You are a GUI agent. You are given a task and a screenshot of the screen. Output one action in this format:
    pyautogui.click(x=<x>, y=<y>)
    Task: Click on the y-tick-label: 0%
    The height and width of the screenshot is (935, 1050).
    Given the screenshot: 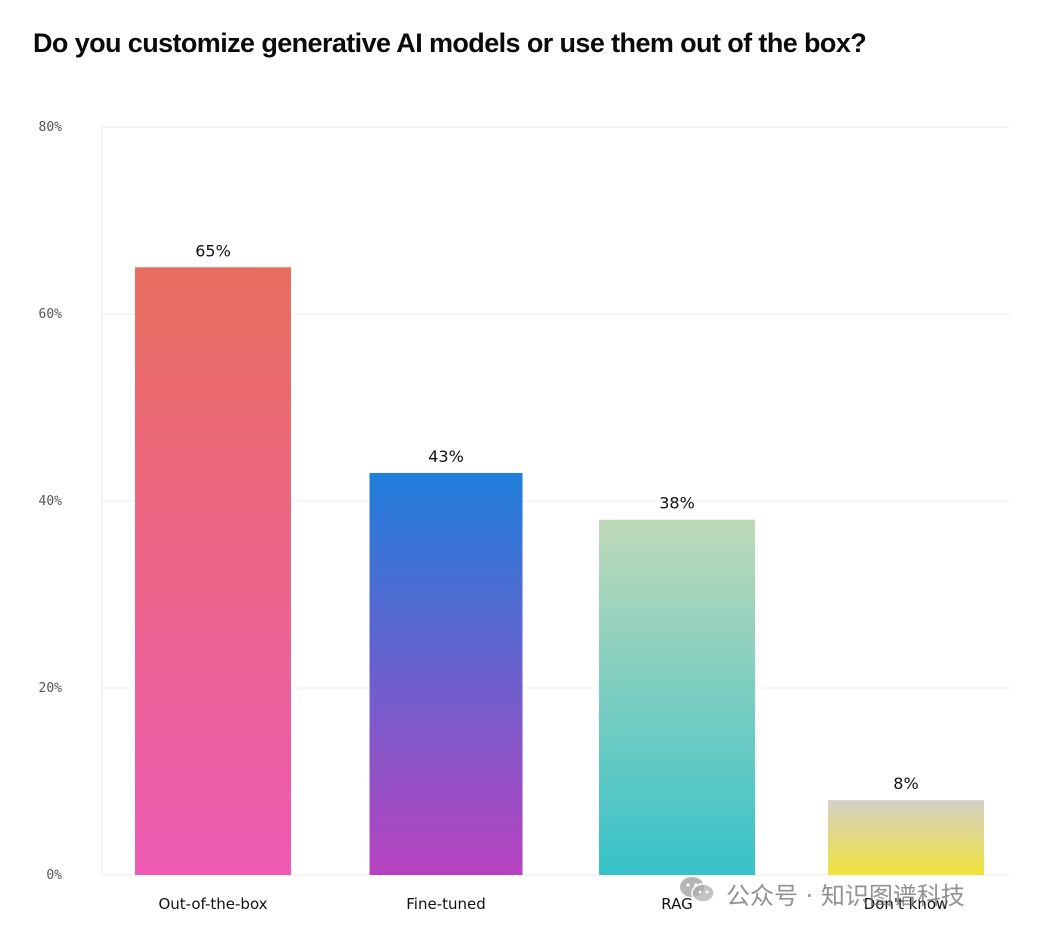 What is the action you would take?
    pyautogui.click(x=54, y=875)
    